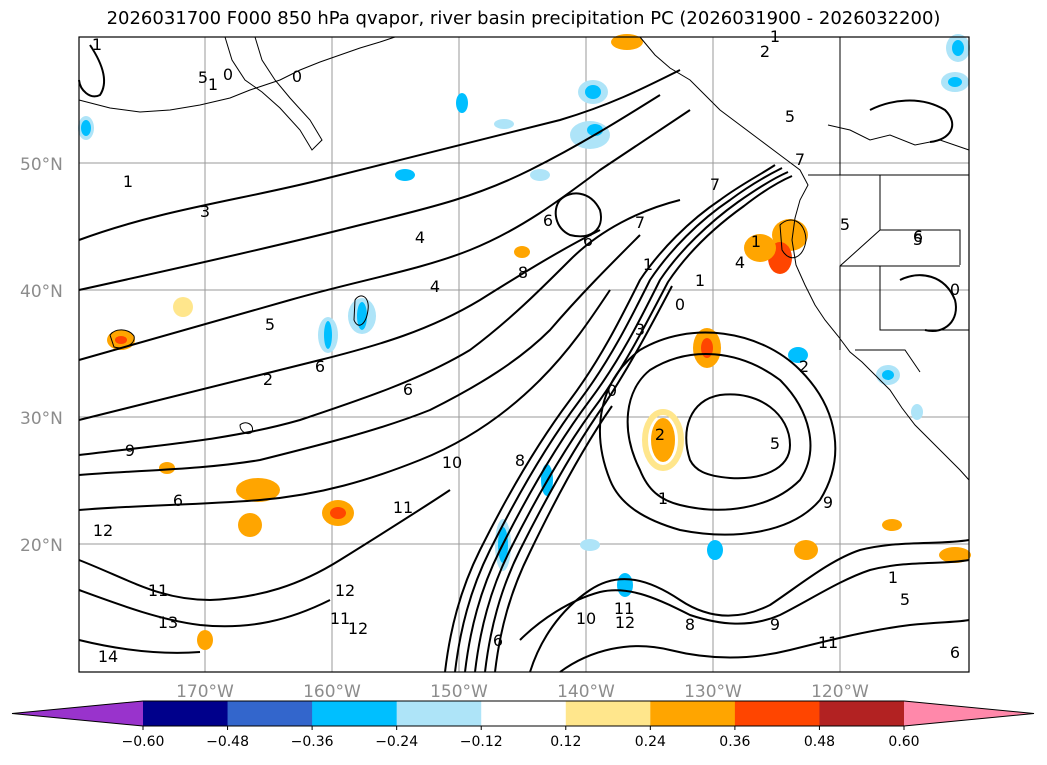 The width and height of the screenshot is (1047, 765). I want to click on lat-label: 50°N, so click(41, 165).